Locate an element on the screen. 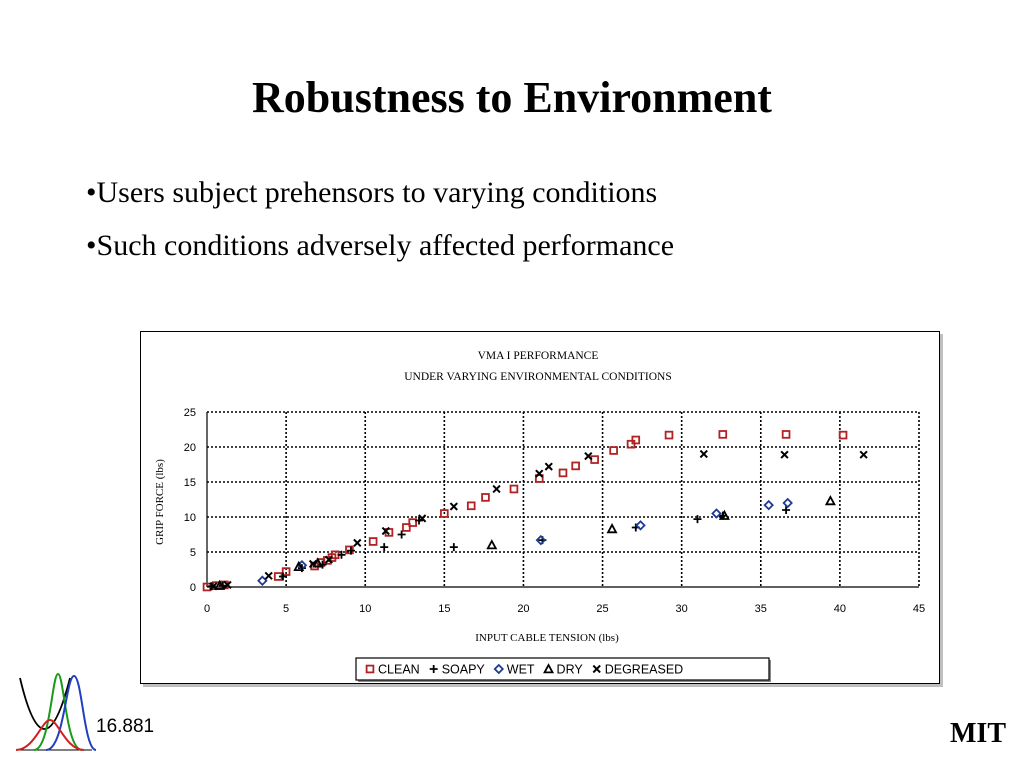 The image size is (1024, 768). x-tick-label: 30 is located at coordinates (682, 609).